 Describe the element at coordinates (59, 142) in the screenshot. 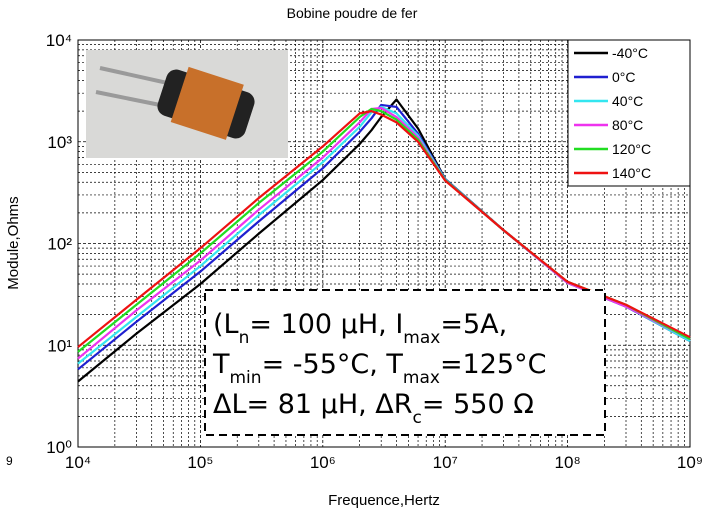

I see `y-tick-label: 10³` at that location.